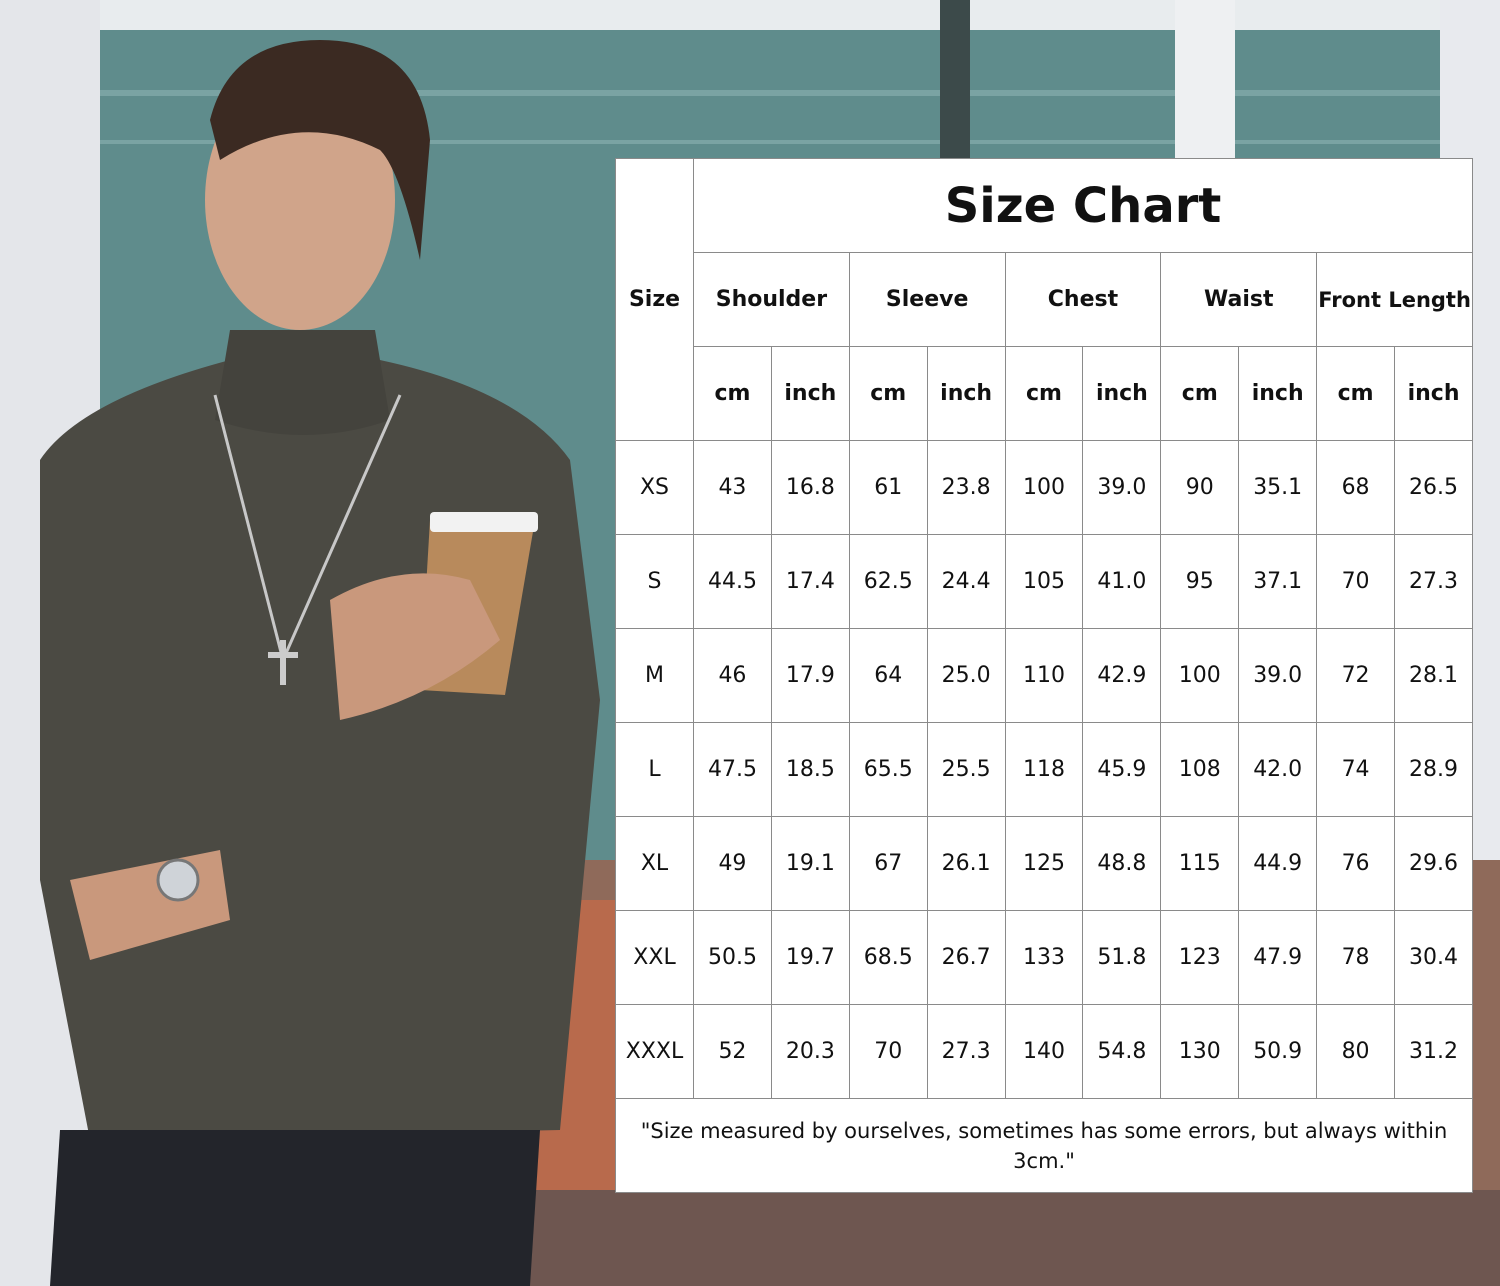 The image size is (1500, 1286). Describe the element at coordinates (732, 487) in the screenshot. I see `table-cell: 43` at that location.